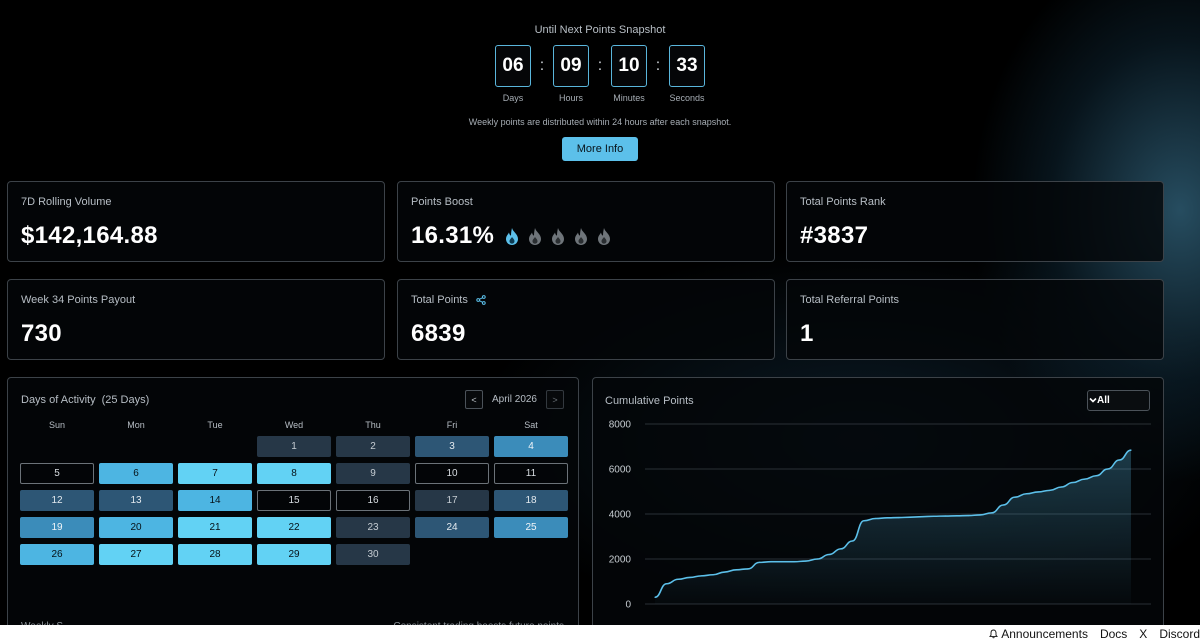 Image resolution: width=1200 pixels, height=640 pixels. I want to click on cumulative-area, so click(893, 527).